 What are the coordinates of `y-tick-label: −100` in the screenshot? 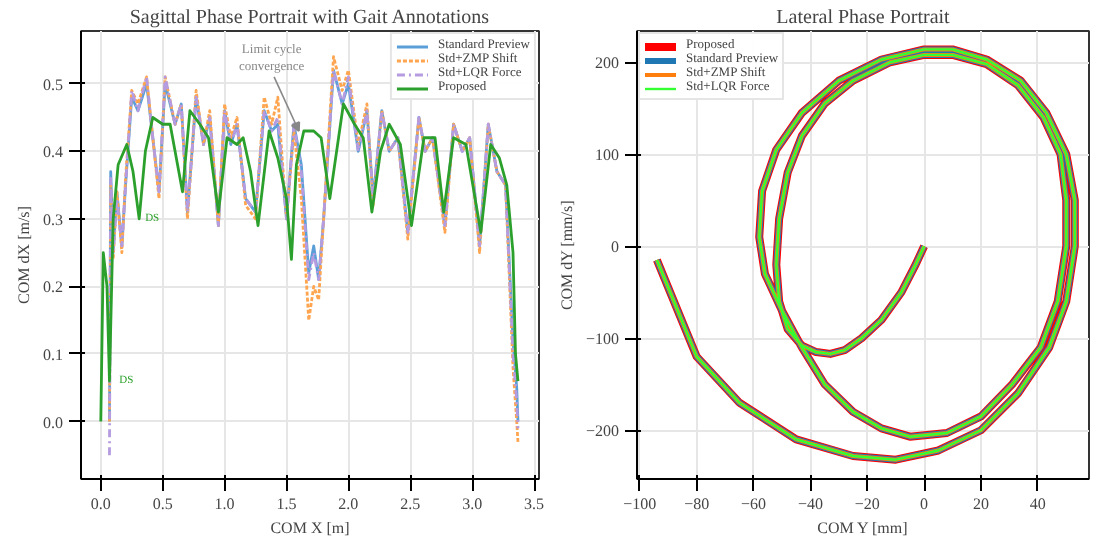 It's located at (602, 339).